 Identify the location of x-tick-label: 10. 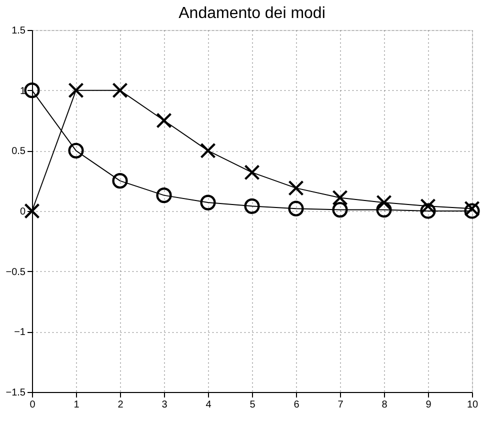
(472, 405).